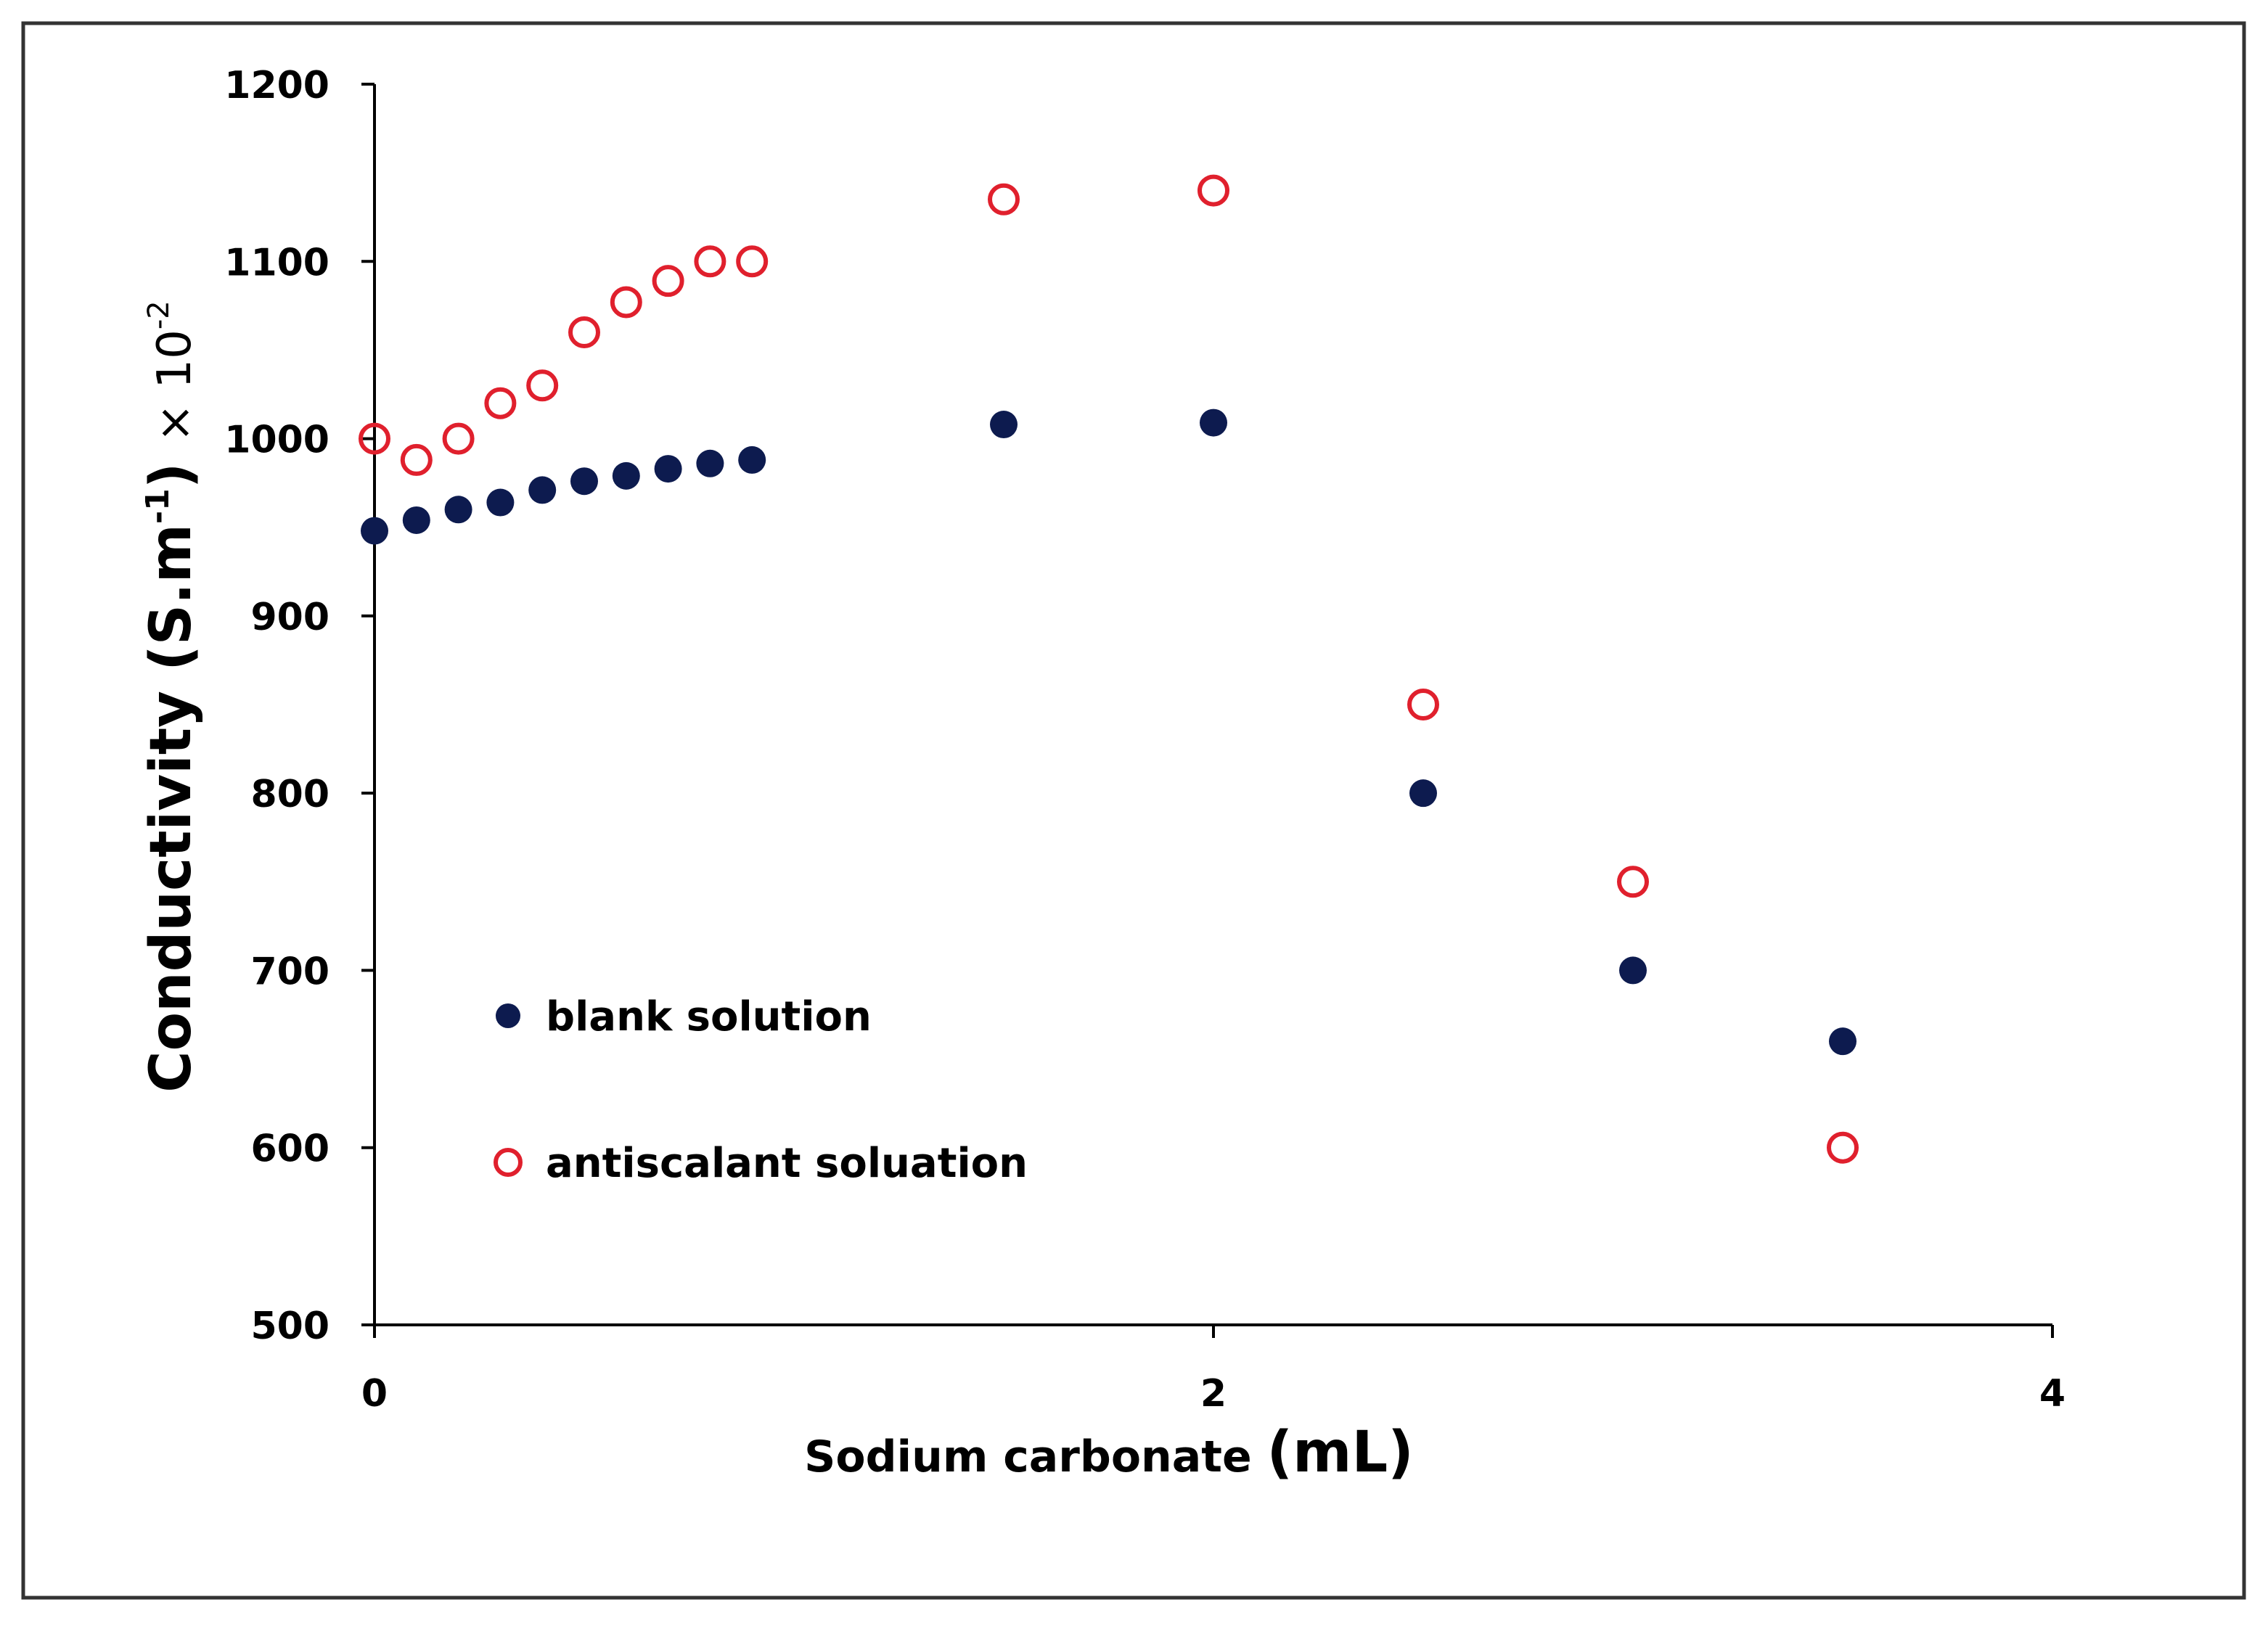 Image resolution: width=2268 pixels, height=1626 pixels. Describe the element at coordinates (289, 972) in the screenshot. I see `y-tick-label: 700` at that location.